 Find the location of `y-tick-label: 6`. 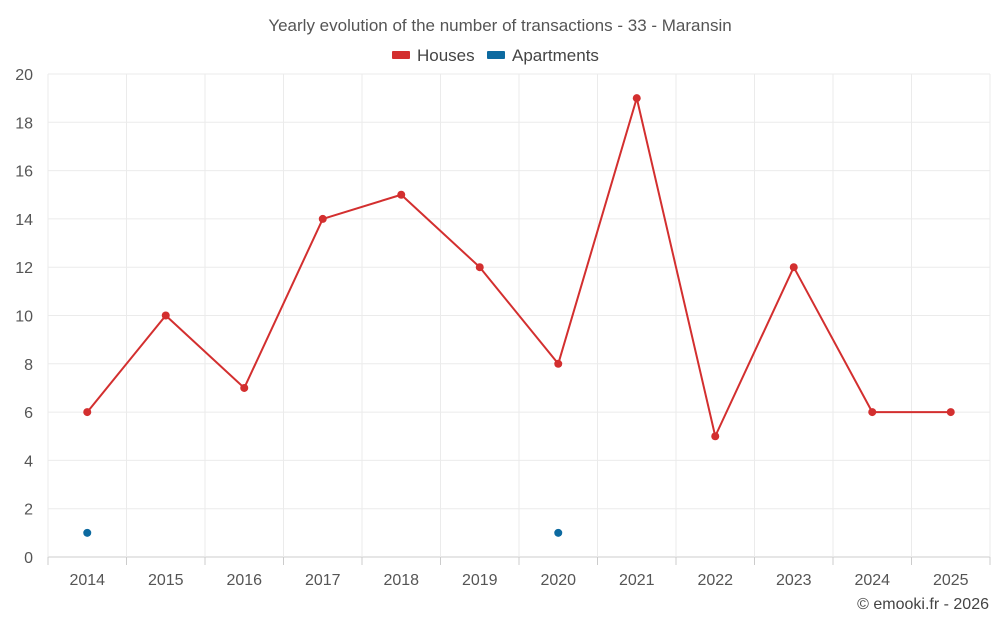

y-tick-label: 6 is located at coordinates (28, 413).